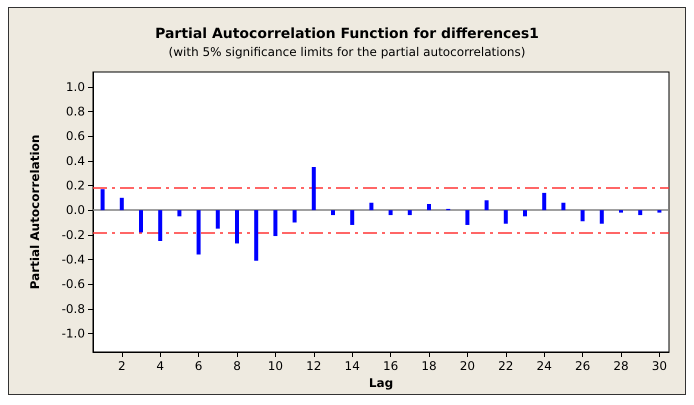 The image size is (694, 405). I want to click on x-tick-label: 24, so click(544, 366).